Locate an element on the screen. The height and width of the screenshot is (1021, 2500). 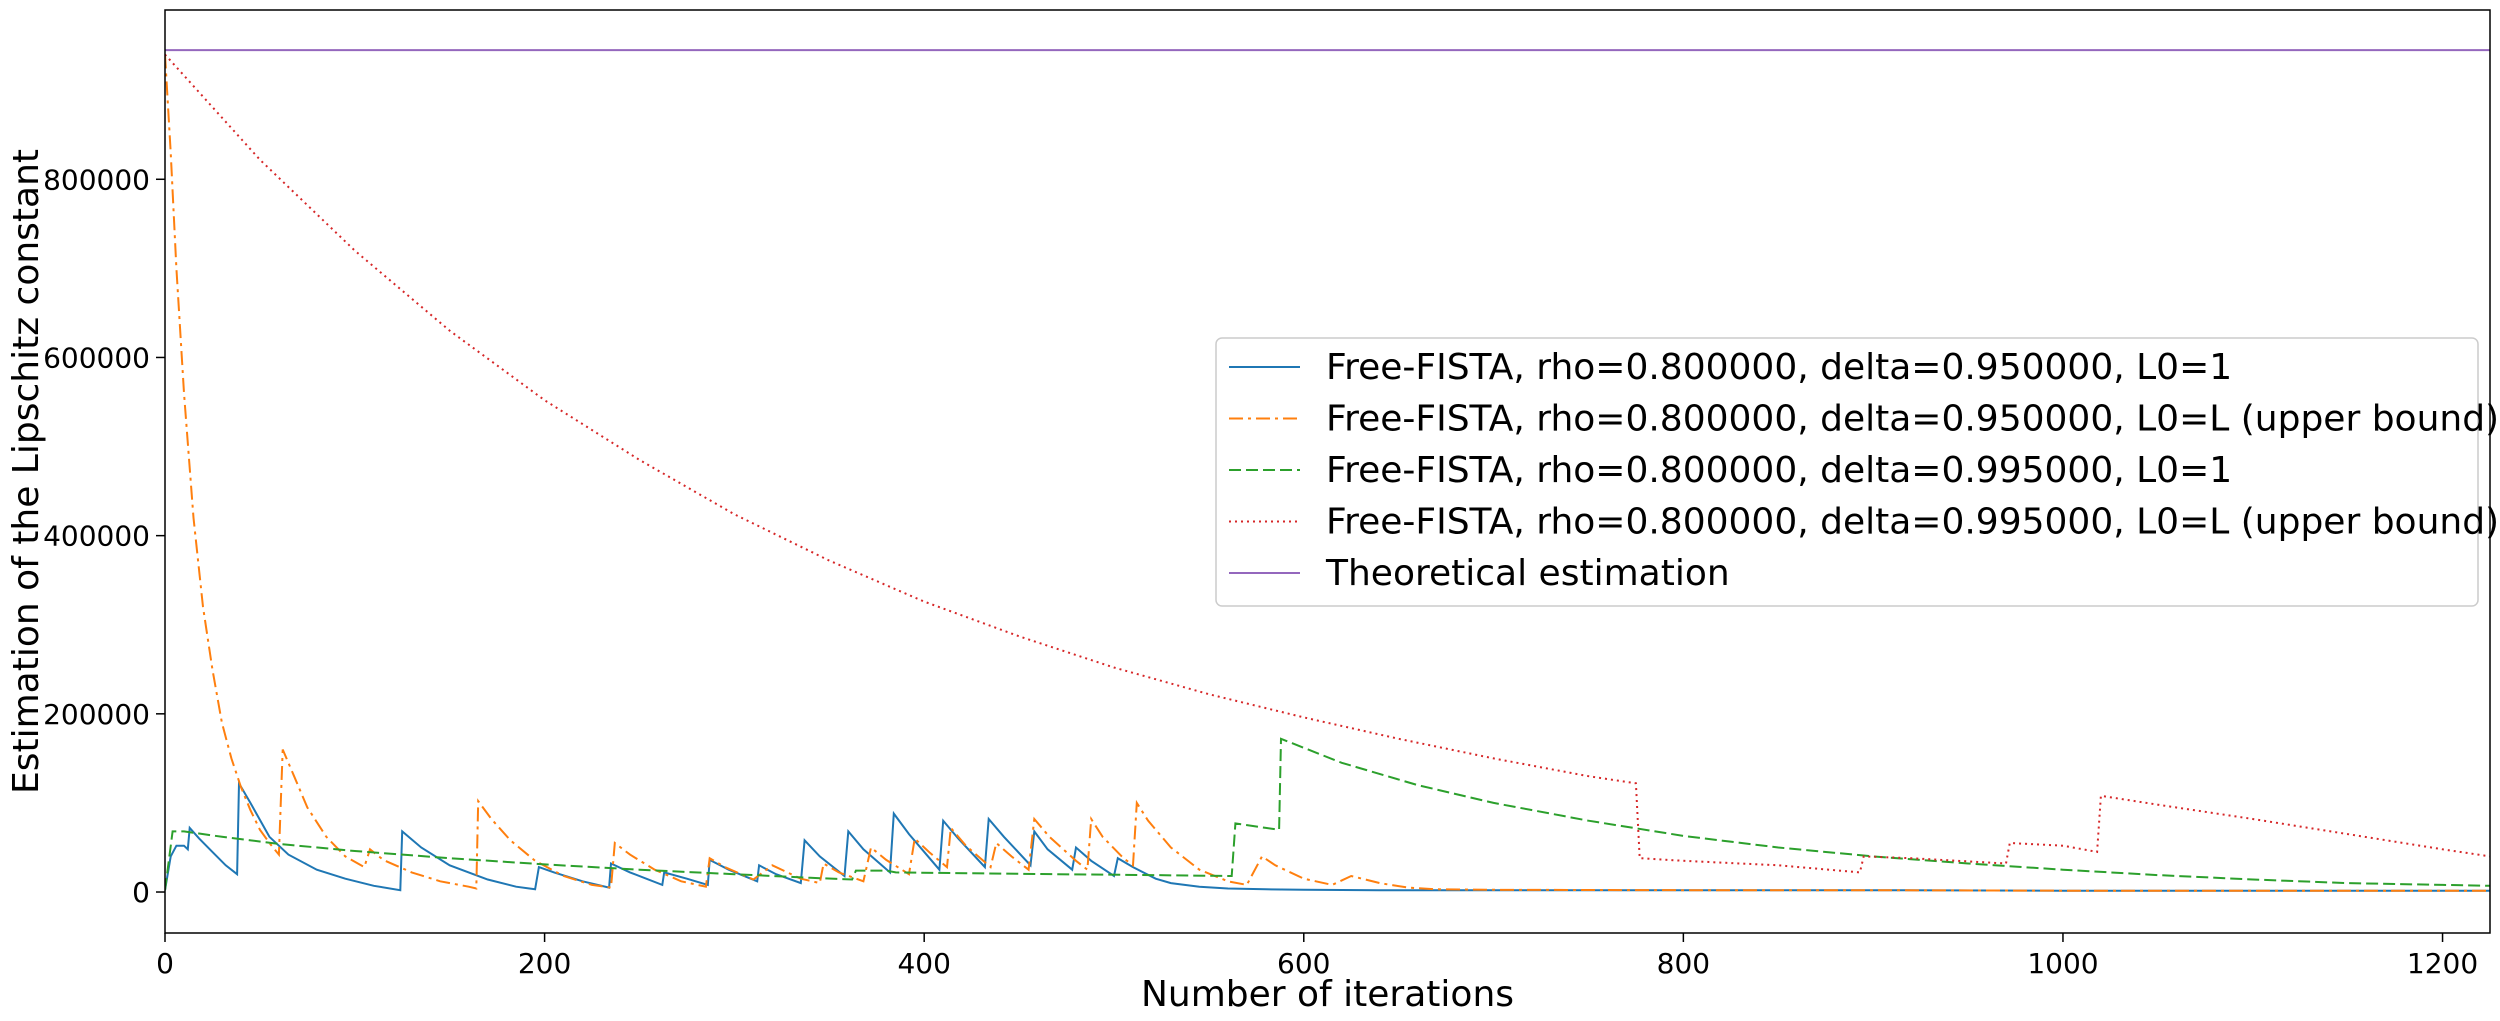
y-axis: 0 200000 400000 600000 800000 is located at coordinates (104, 536).